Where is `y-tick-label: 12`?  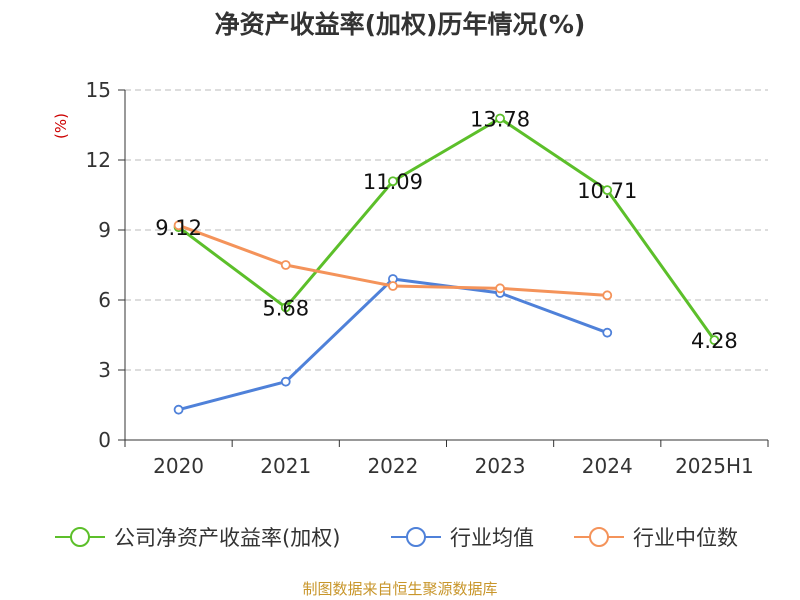 y-tick-label: 12 is located at coordinates (98, 160).